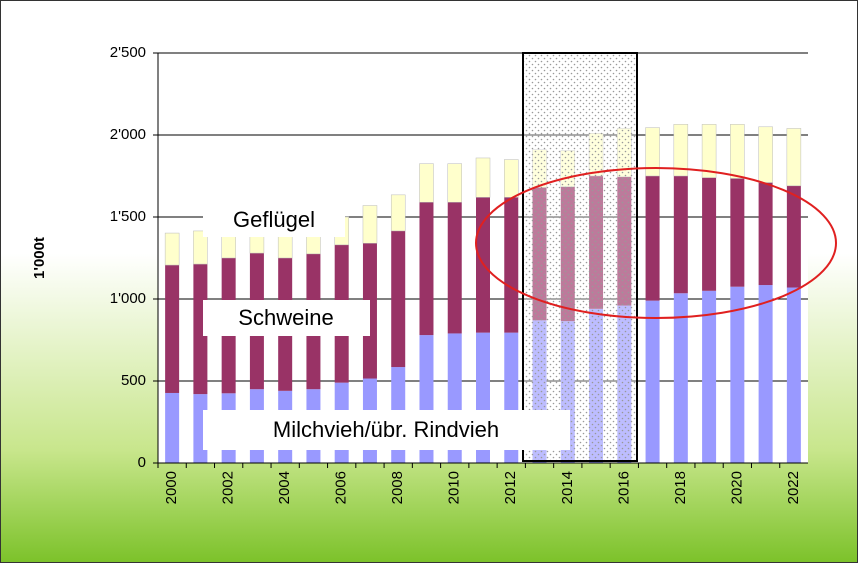 Image resolution: width=858 pixels, height=568 pixels. What do you see at coordinates (128, 298) in the screenshot?
I see `y-tick-label: 1'000` at bounding box center [128, 298].